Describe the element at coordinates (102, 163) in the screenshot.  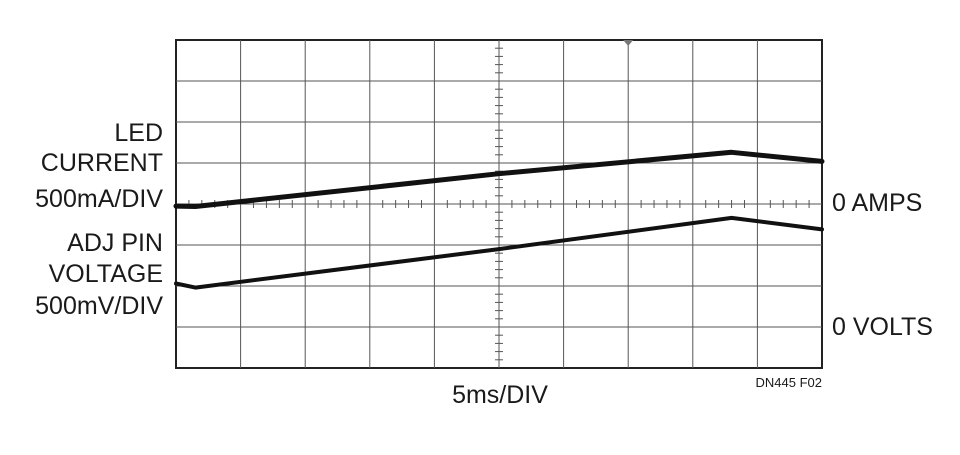
I see `led-label-line-2: CURRENT` at that location.